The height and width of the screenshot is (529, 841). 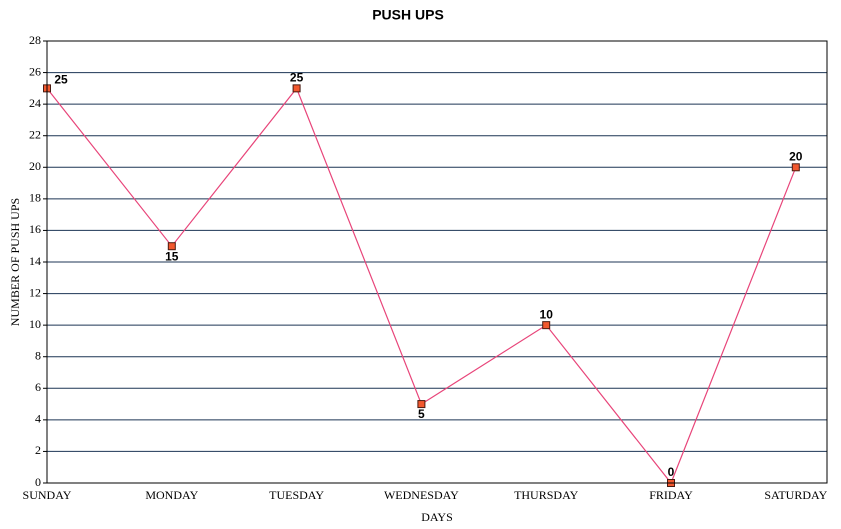 What do you see at coordinates (47, 495) in the screenshot?
I see `x-tick-label: SUNDAY` at bounding box center [47, 495].